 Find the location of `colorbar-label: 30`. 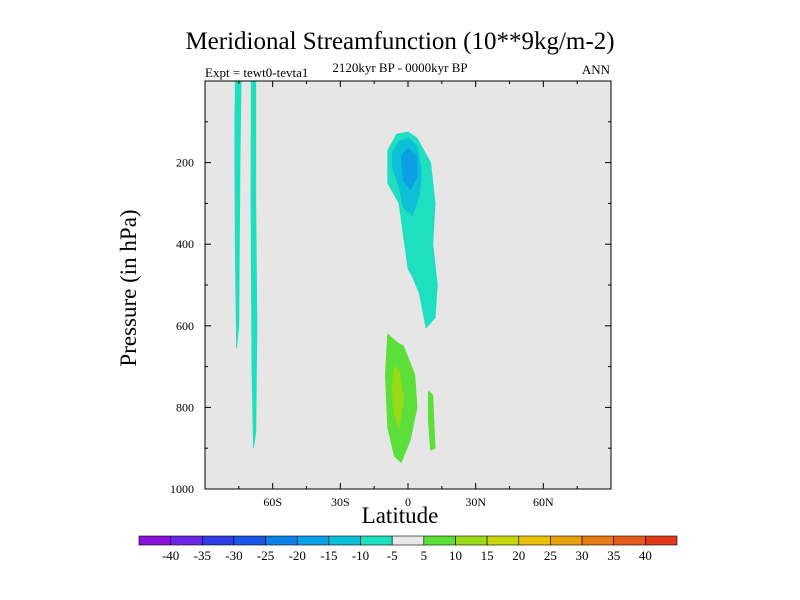

colorbar-label: 30 is located at coordinates (582, 555).